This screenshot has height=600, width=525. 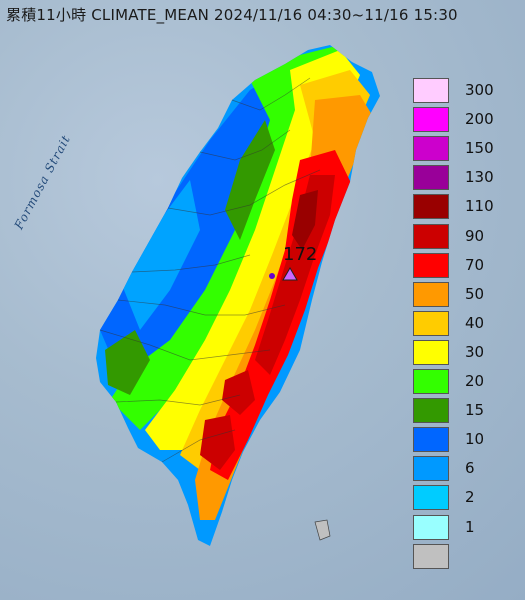 What do you see at coordinates (479, 177) in the screenshot?
I see `legend-label: 130` at bounding box center [479, 177].